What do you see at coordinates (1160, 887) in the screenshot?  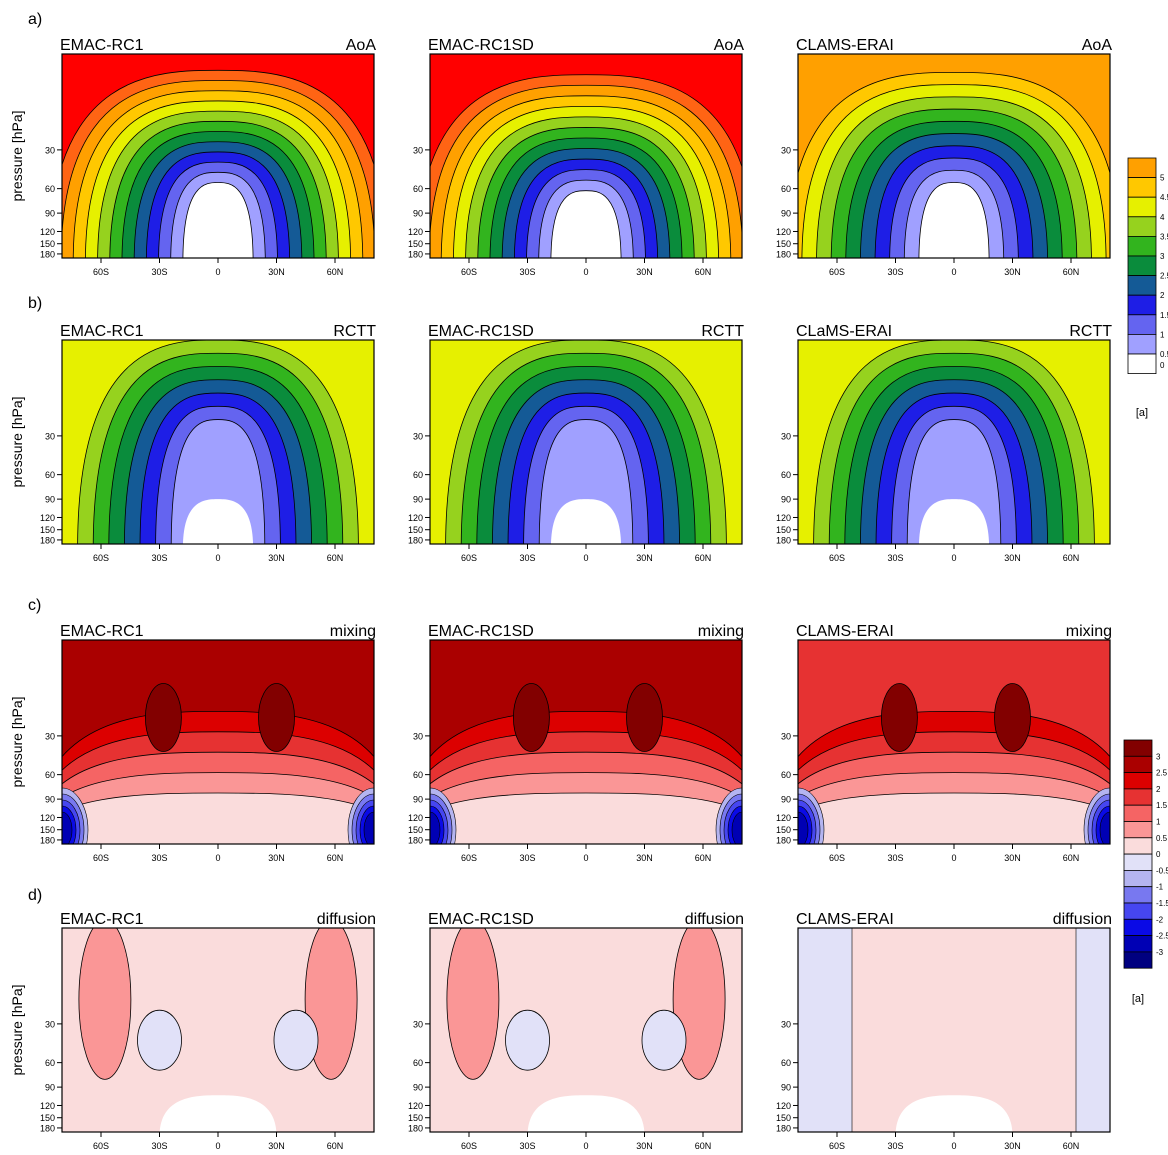 I see `colorbar-tick-label: -1` at bounding box center [1160, 887].